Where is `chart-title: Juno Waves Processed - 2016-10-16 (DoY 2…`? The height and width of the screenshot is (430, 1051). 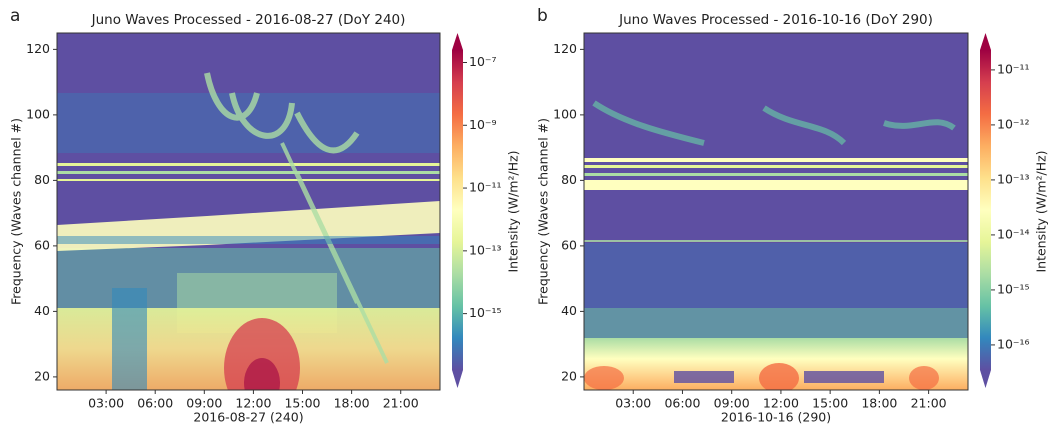 chart-title: Juno Waves Processed - 2016-10-16 (DoY 2… is located at coordinates (775, 20).